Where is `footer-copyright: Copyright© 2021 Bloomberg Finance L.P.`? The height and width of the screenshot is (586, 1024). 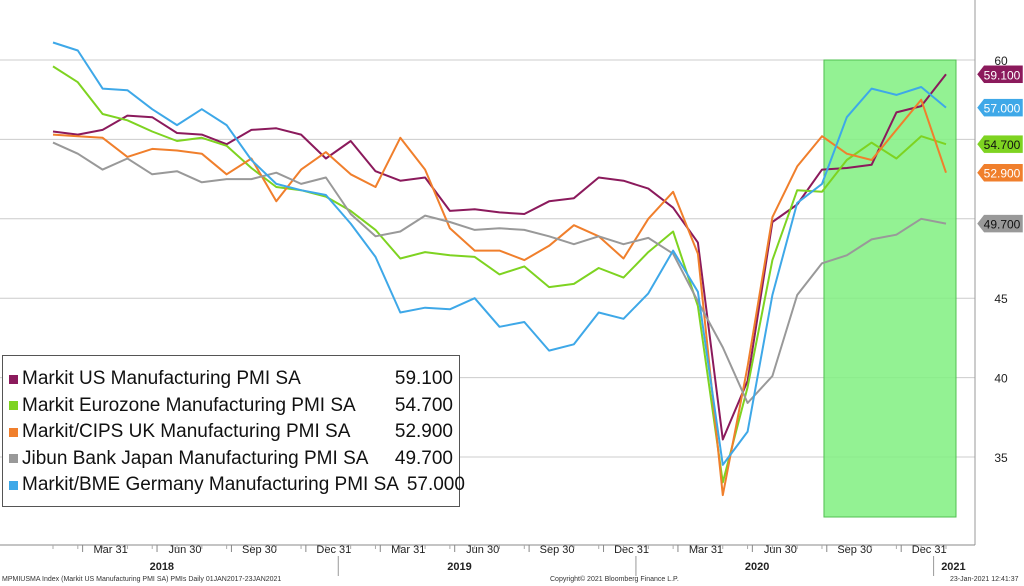 footer-copyright: Copyright© 2021 Bloomberg Finance L.P. is located at coordinates (614, 579).